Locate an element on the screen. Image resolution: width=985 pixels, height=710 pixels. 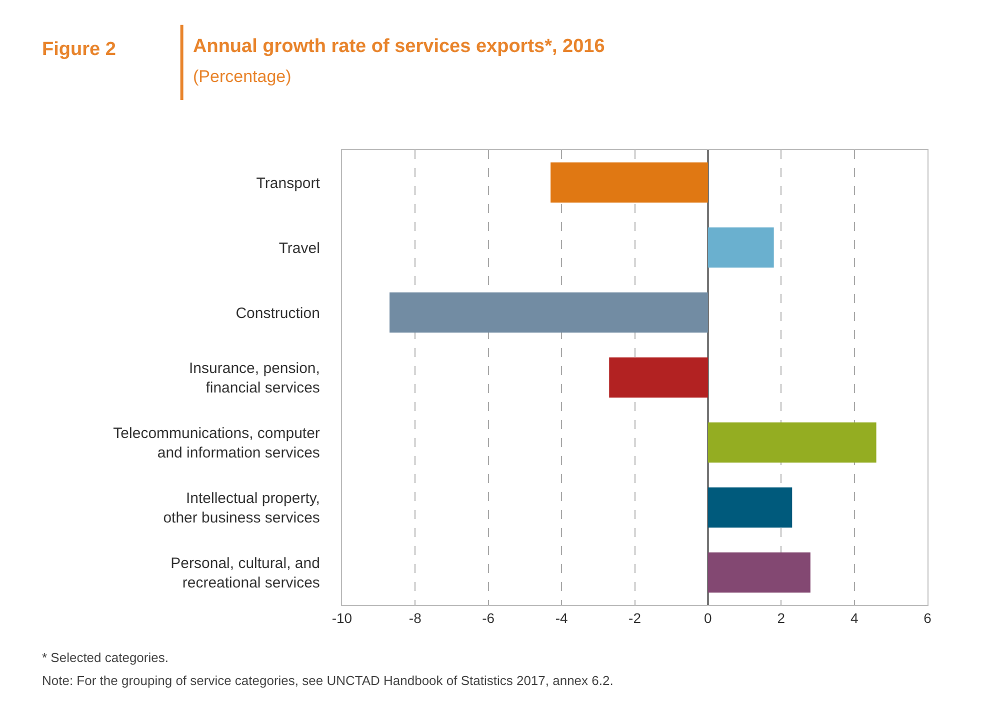
x-tick-label: -6 is located at coordinates (488, 618).